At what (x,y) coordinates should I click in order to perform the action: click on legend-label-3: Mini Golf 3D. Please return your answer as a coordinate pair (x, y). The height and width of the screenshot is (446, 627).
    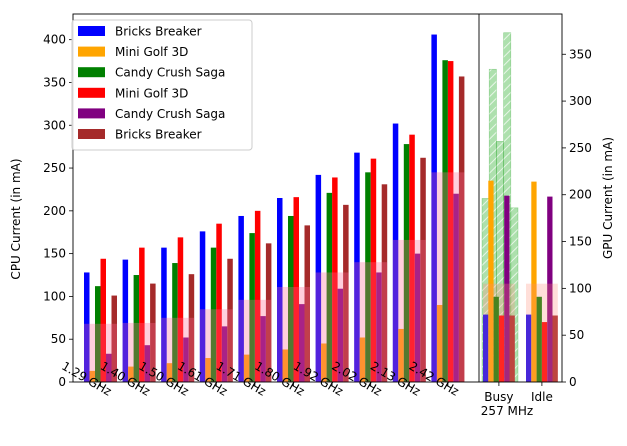
    Looking at the image, I should click on (151, 93).